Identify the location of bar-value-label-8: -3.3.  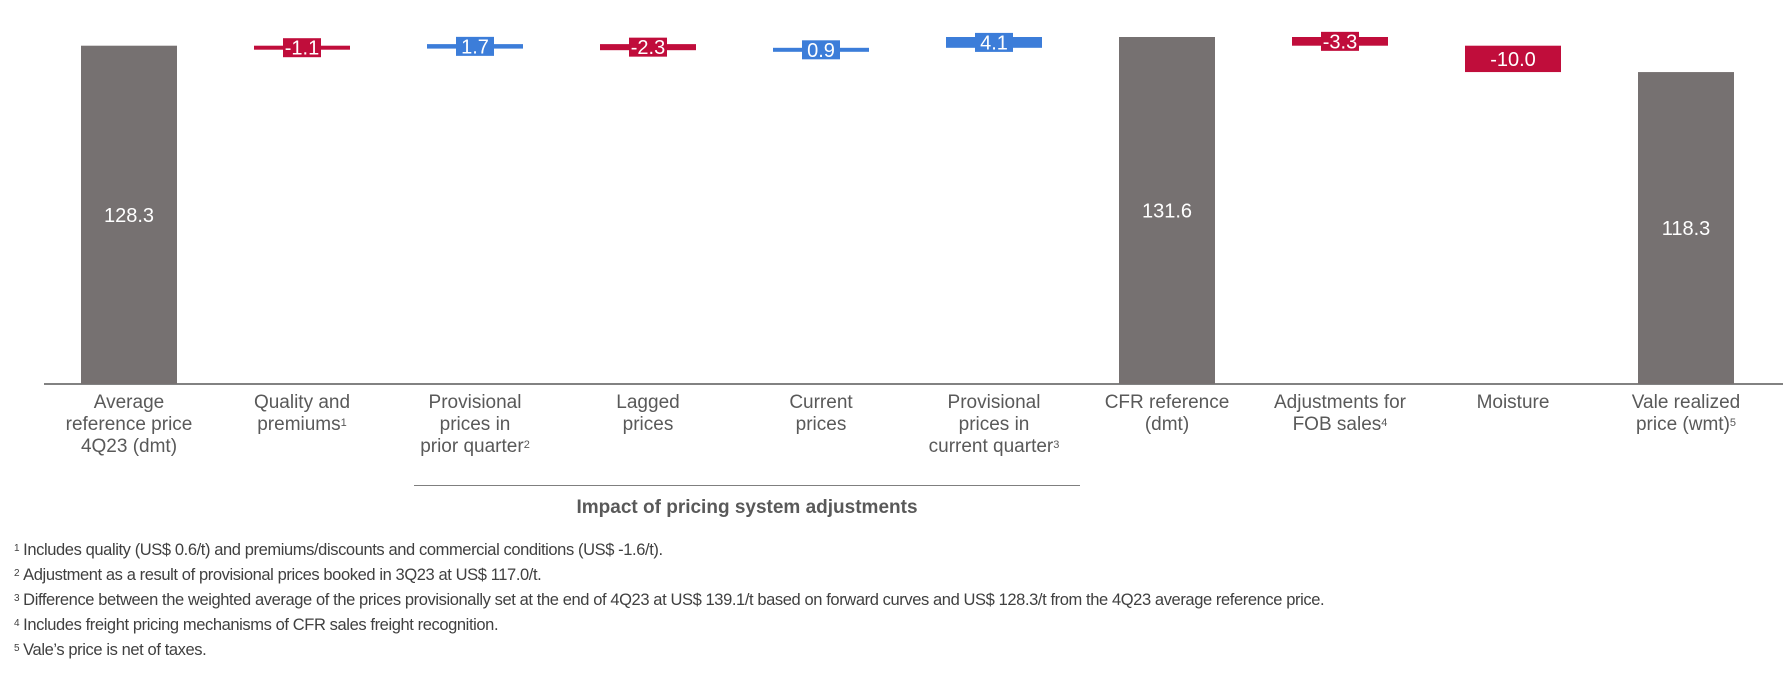
(1340, 42).